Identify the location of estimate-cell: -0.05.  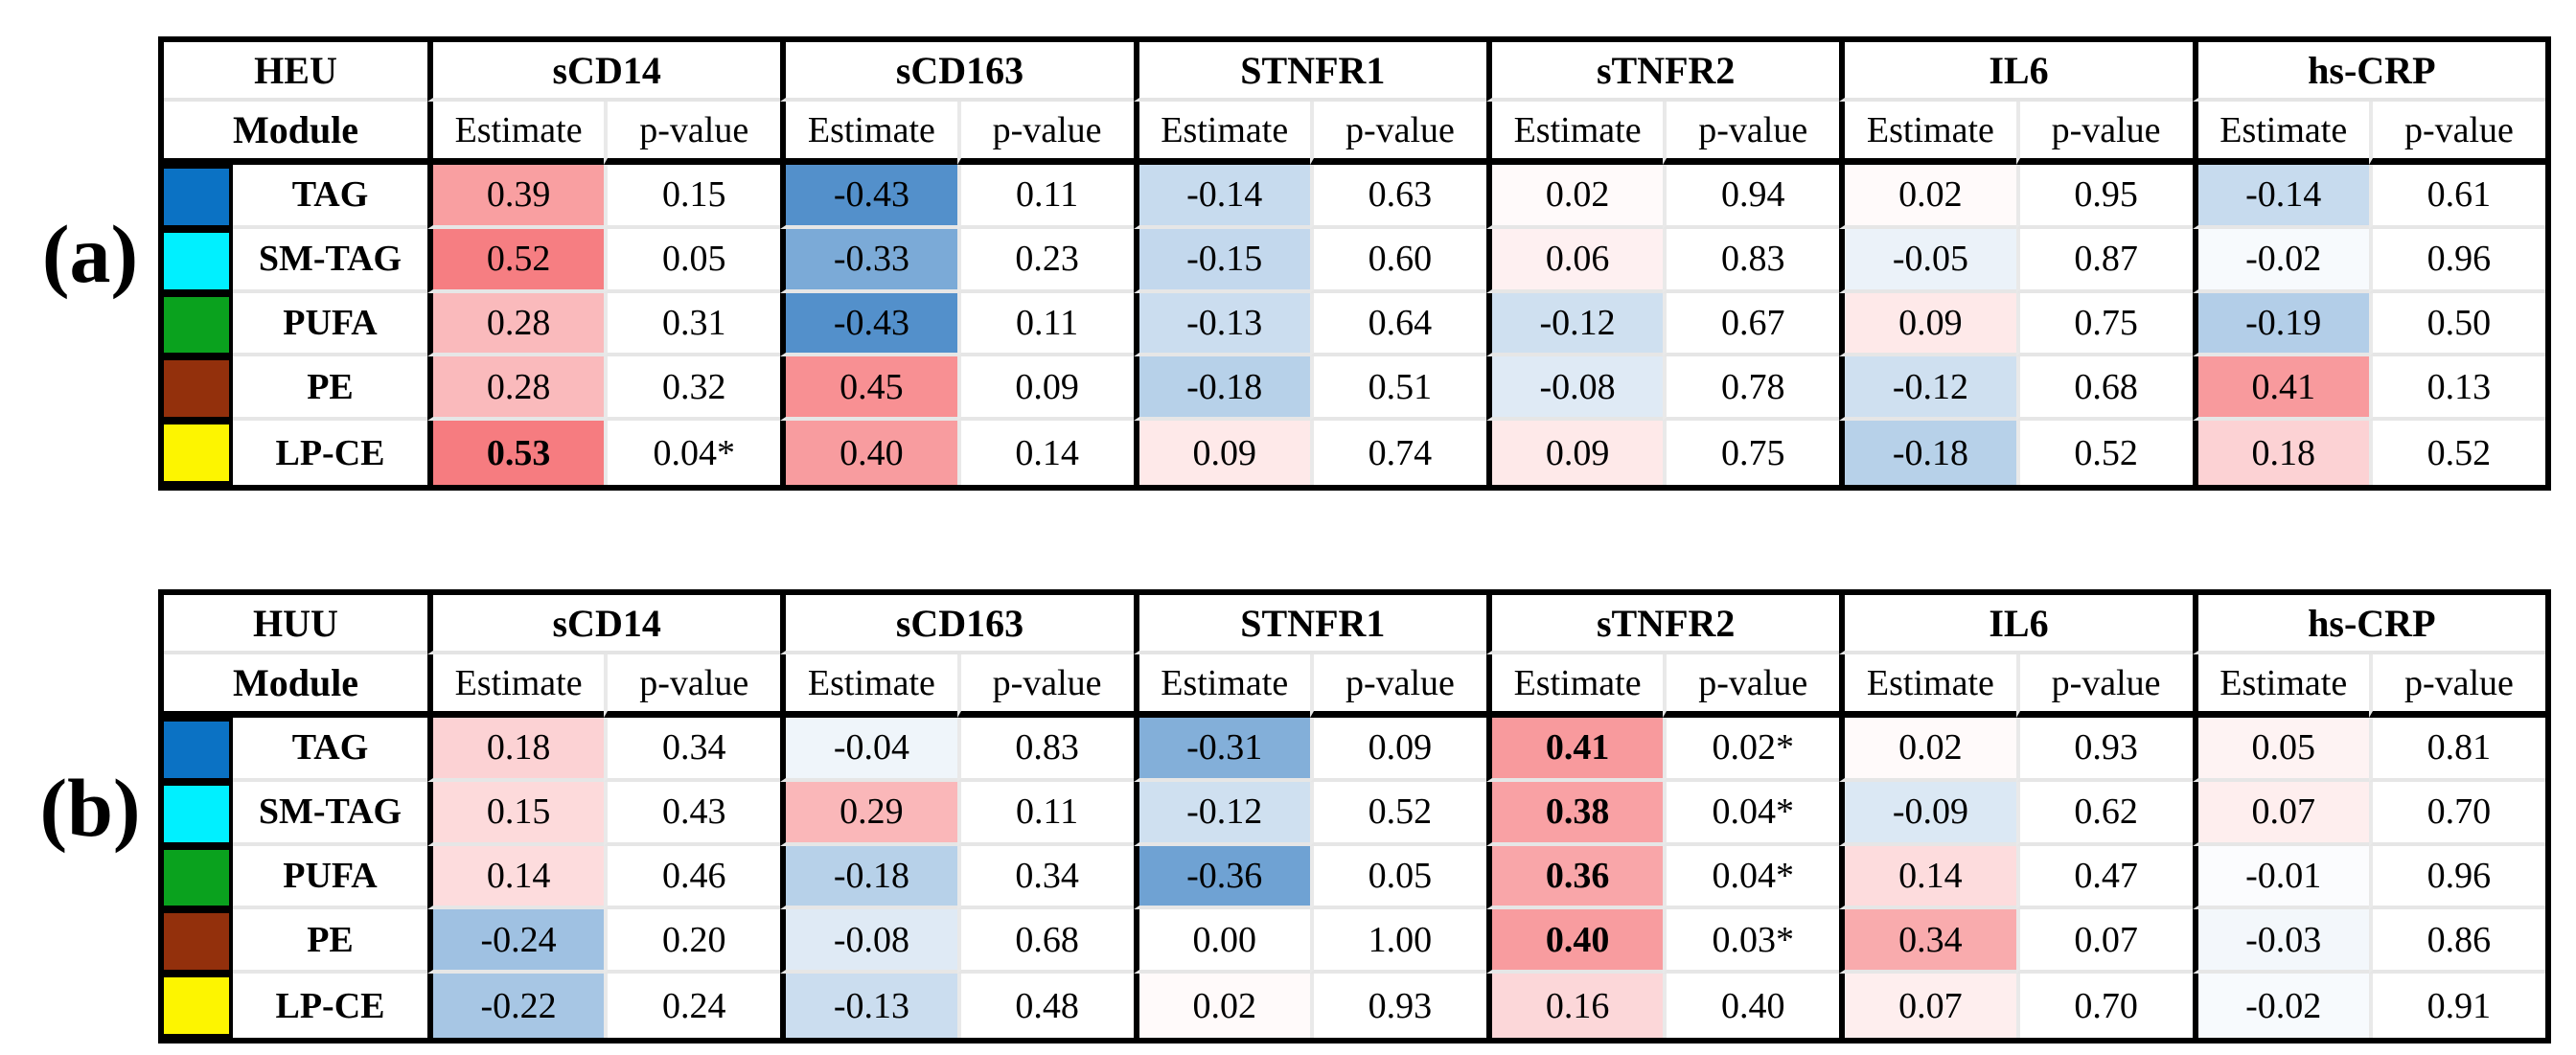
(1927, 260).